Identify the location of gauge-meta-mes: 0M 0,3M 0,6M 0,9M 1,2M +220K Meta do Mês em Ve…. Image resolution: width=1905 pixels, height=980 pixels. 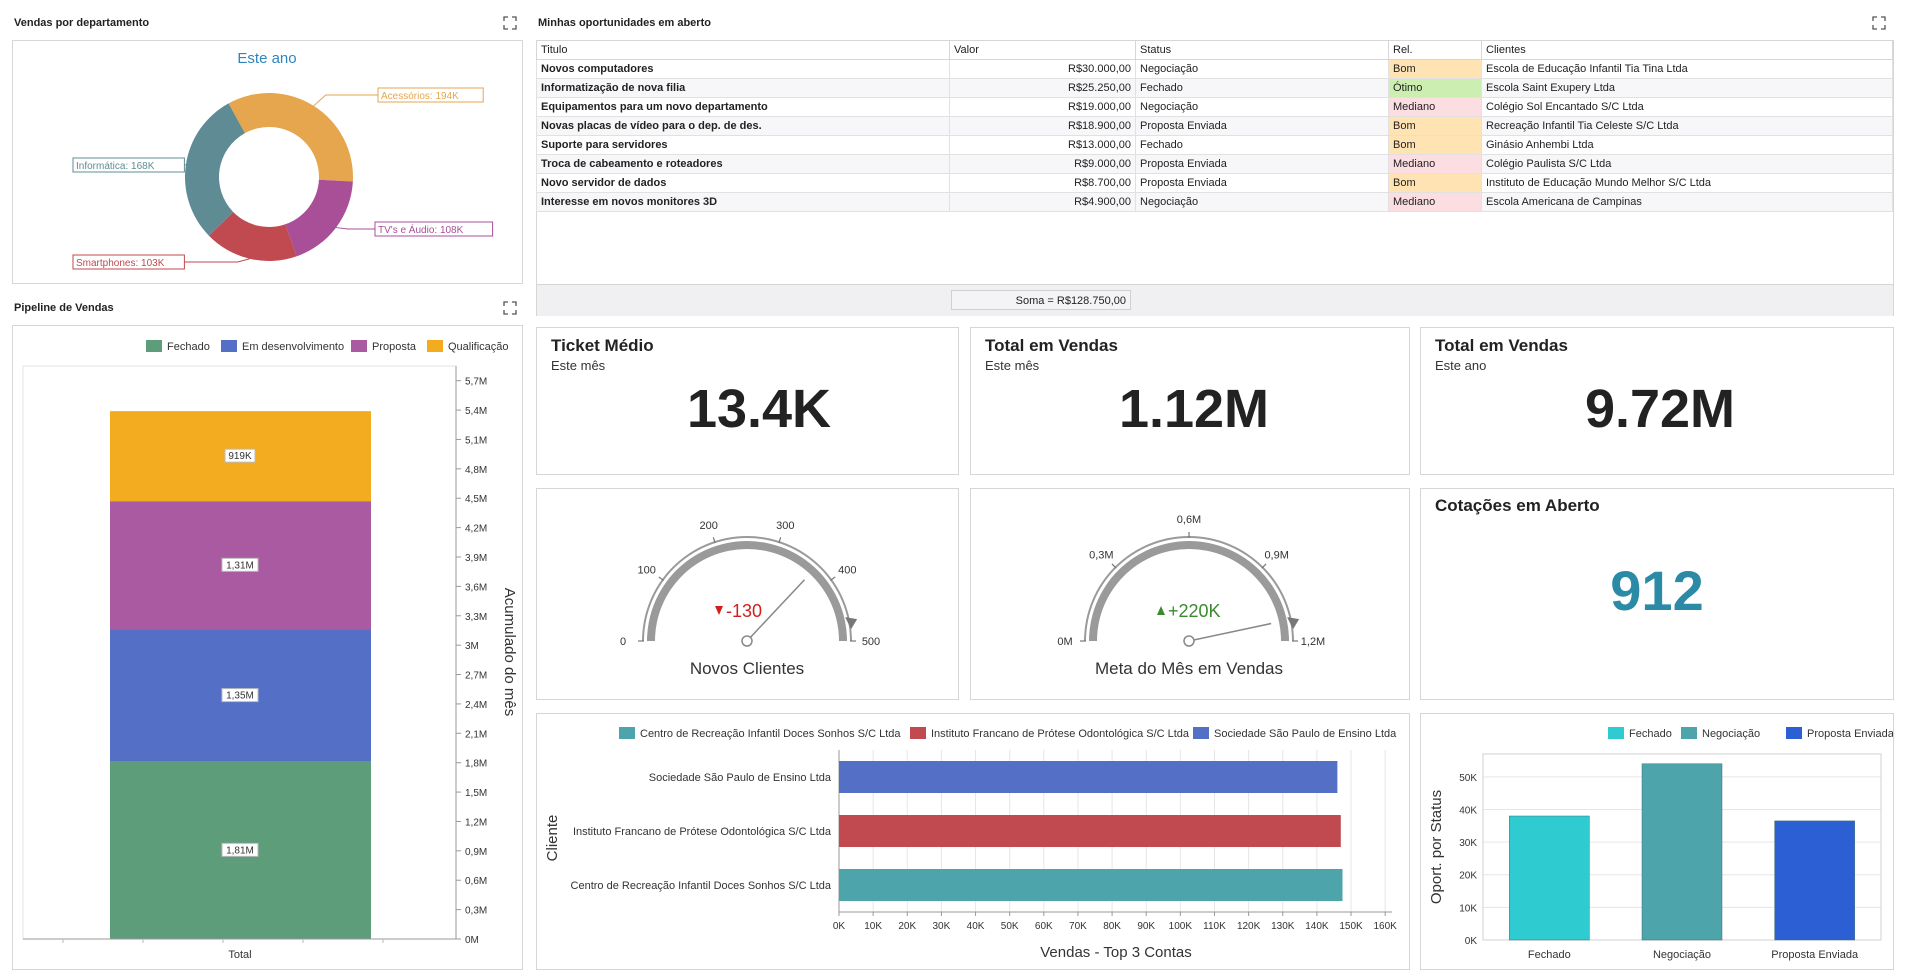
(1191, 596).